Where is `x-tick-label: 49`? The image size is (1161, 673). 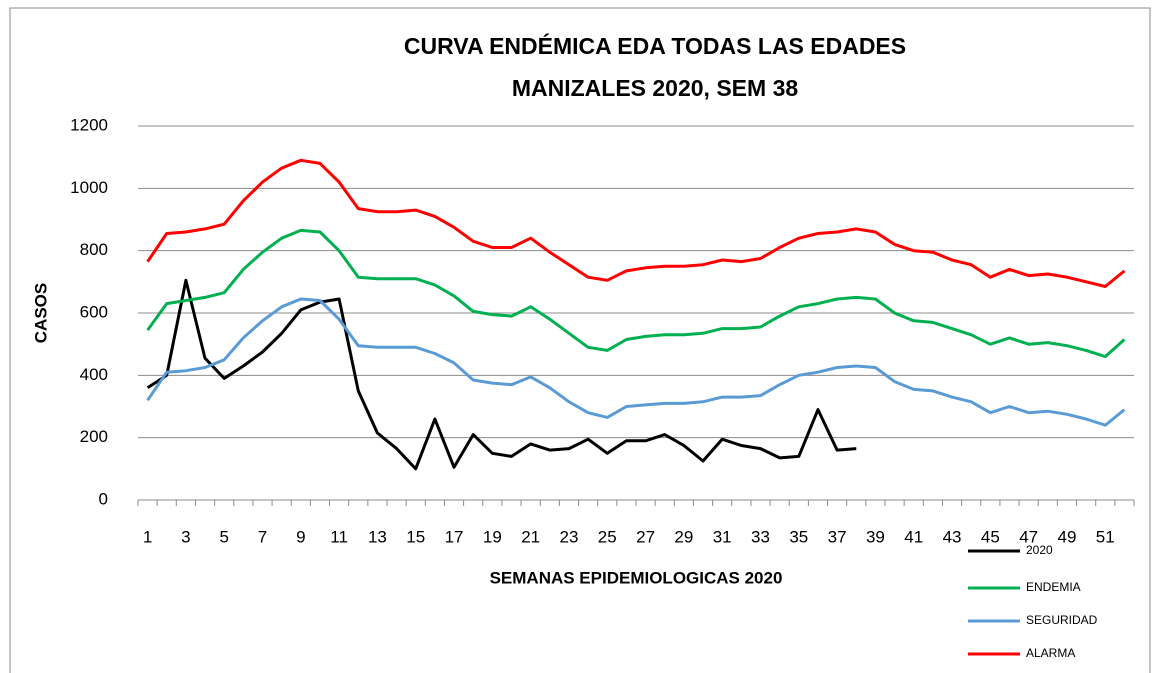
x-tick-label: 49 is located at coordinates (1067, 536).